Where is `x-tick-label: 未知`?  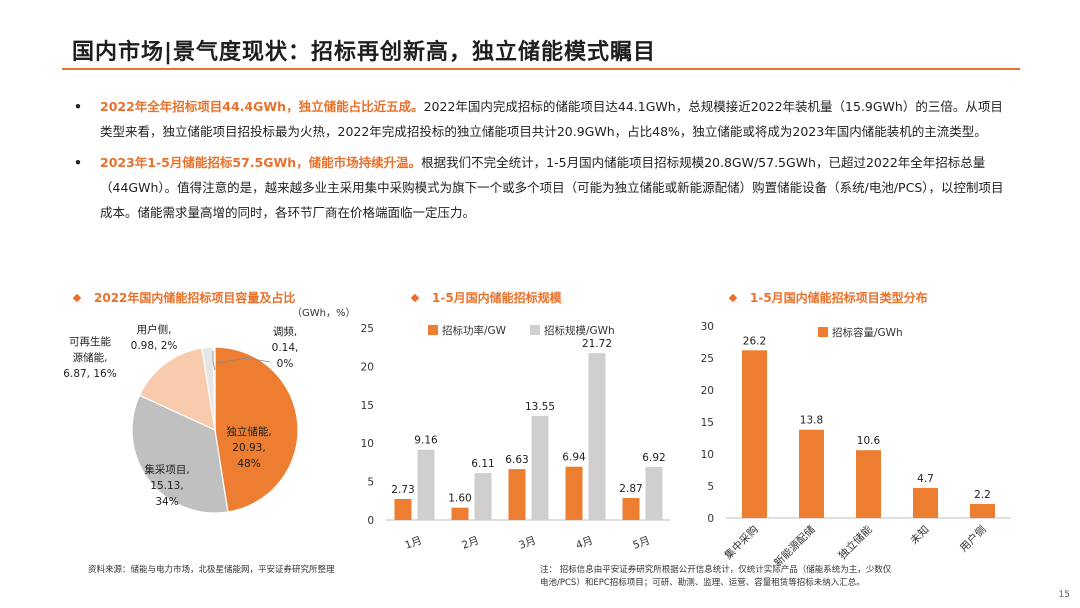
x-tick-label: 未知 is located at coordinates (920, 535).